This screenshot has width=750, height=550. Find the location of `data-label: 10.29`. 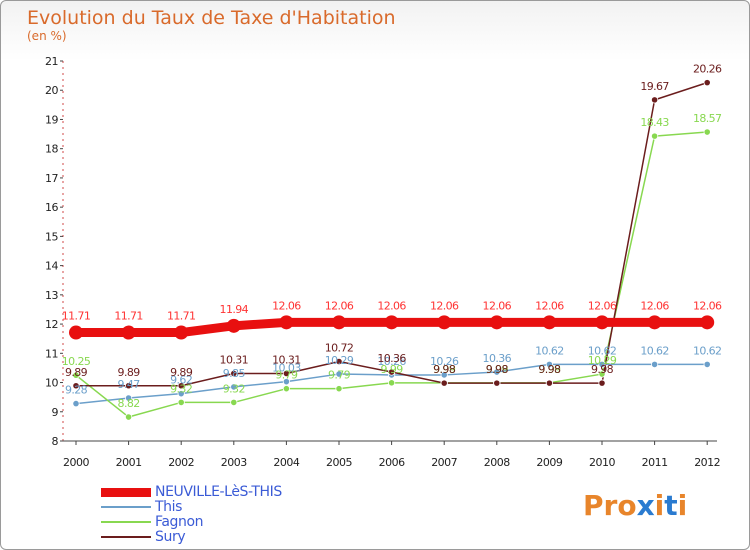

data-label: 10.29 is located at coordinates (339, 360).